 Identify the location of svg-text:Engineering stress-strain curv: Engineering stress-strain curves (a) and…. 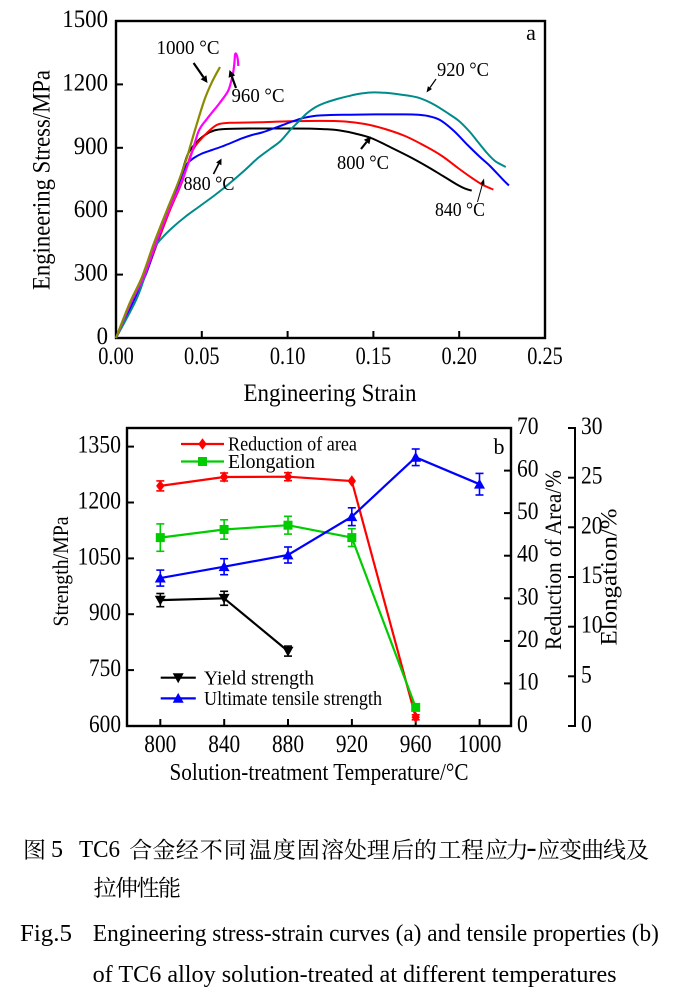
(376, 934).